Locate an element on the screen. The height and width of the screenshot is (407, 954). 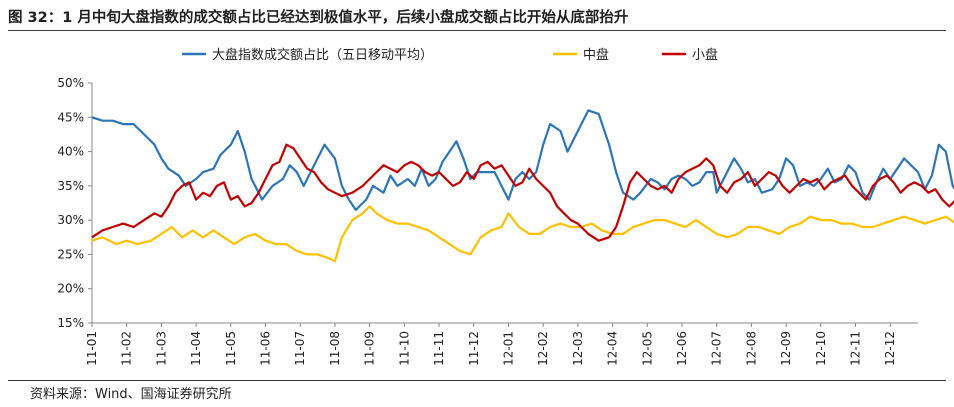
x-tick-label: 11-02 is located at coordinates (127, 348).